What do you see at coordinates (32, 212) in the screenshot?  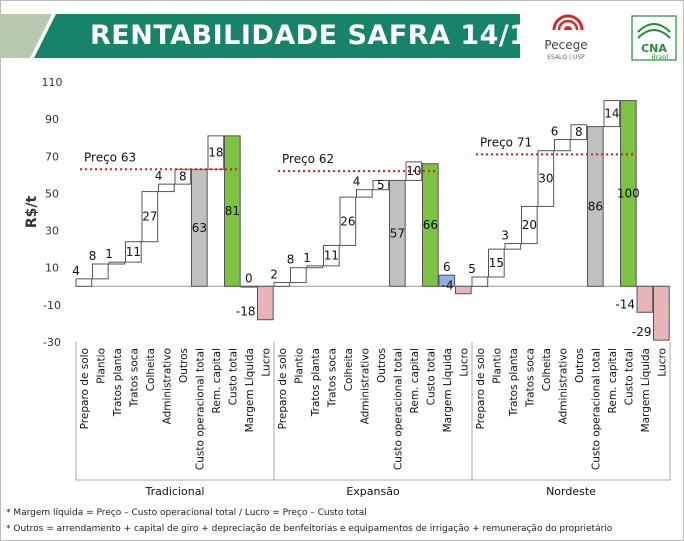 I see `y-axis-label: R$/t` at bounding box center [32, 212].